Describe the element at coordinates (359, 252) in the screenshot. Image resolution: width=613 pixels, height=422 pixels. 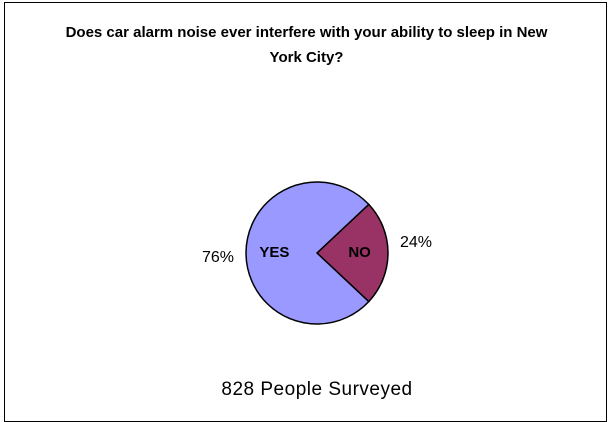
I see `slice-label: NO` at that location.